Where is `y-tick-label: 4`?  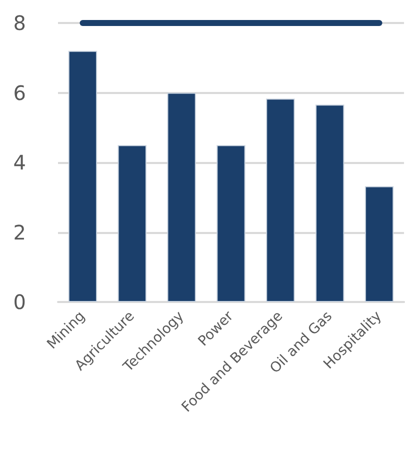 y-tick-label: 4 is located at coordinates (19, 162).